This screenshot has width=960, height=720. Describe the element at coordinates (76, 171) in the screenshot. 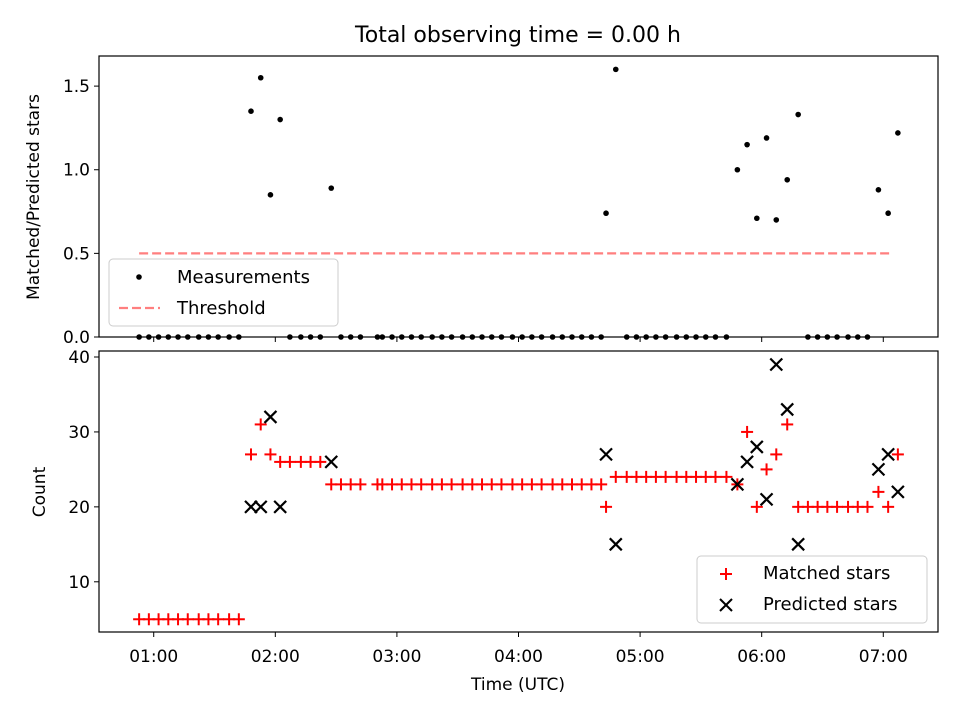

I see `y-tick-label: 1.0` at that location.